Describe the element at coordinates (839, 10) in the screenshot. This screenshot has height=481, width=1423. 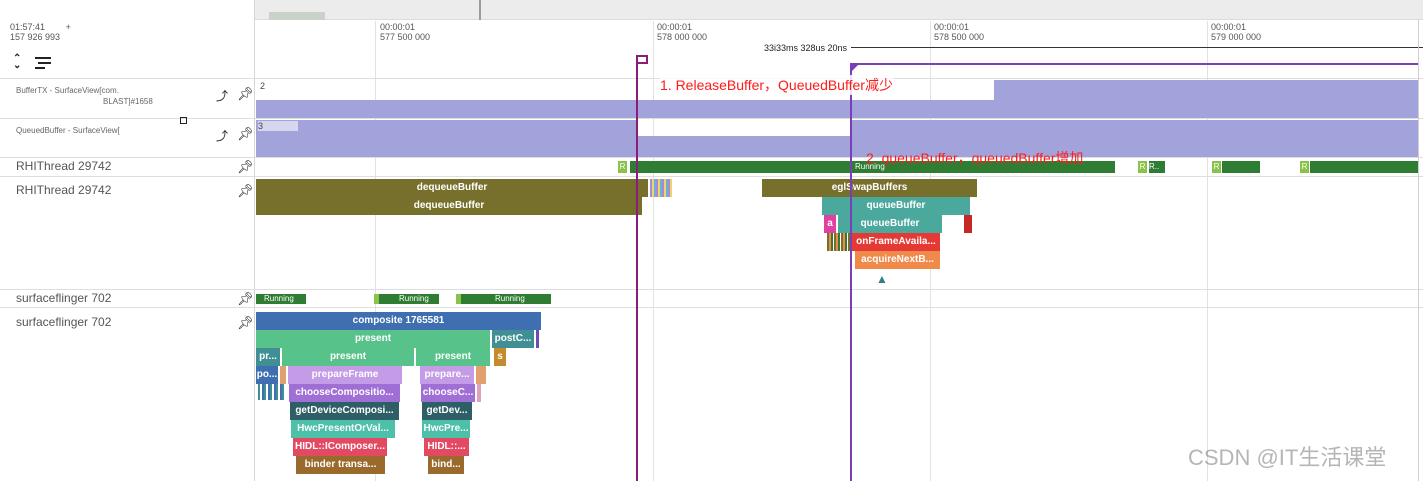
I see `timeline-overview-band` at that location.